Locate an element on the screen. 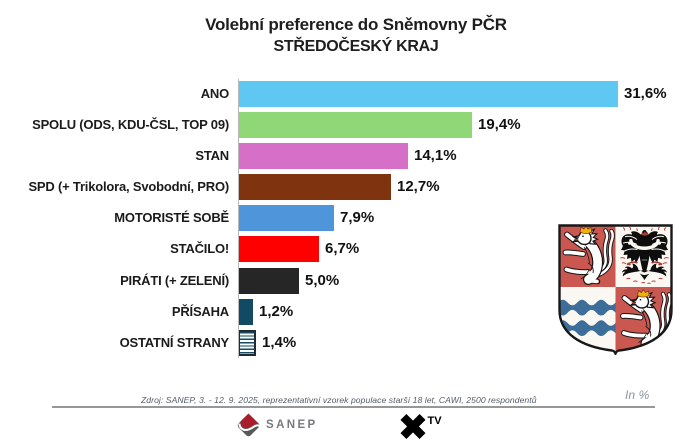 Image resolution: width=696 pixels, height=445 pixels. svg-text: TV is located at coordinates (435, 421).